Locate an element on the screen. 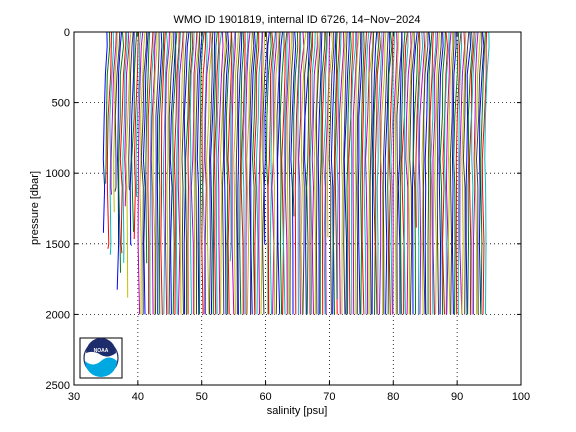 The height and width of the screenshot is (432, 576). x-tick-label: 90 is located at coordinates (457, 397).